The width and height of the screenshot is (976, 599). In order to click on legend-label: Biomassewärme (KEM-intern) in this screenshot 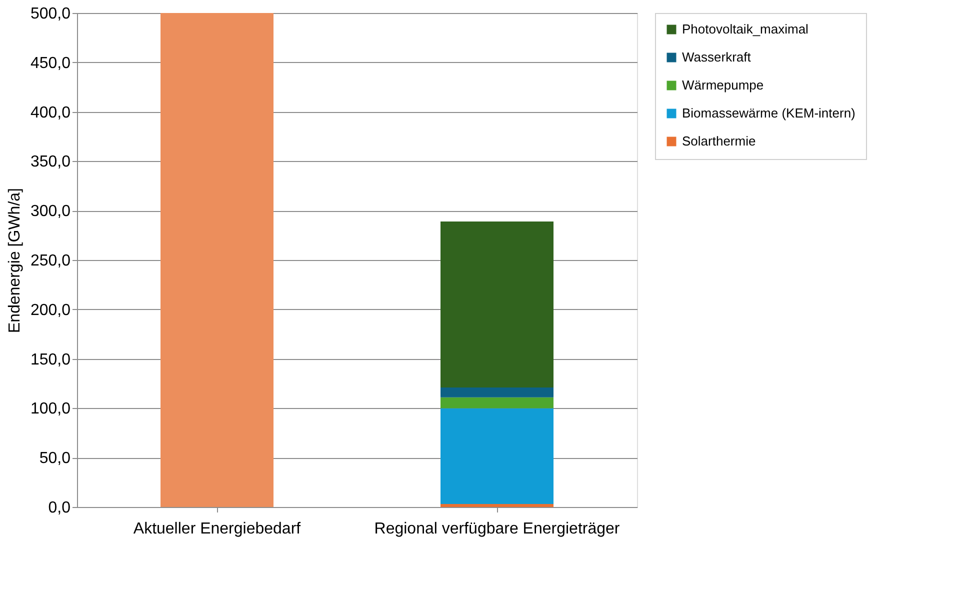, I will do `click(769, 113)`.